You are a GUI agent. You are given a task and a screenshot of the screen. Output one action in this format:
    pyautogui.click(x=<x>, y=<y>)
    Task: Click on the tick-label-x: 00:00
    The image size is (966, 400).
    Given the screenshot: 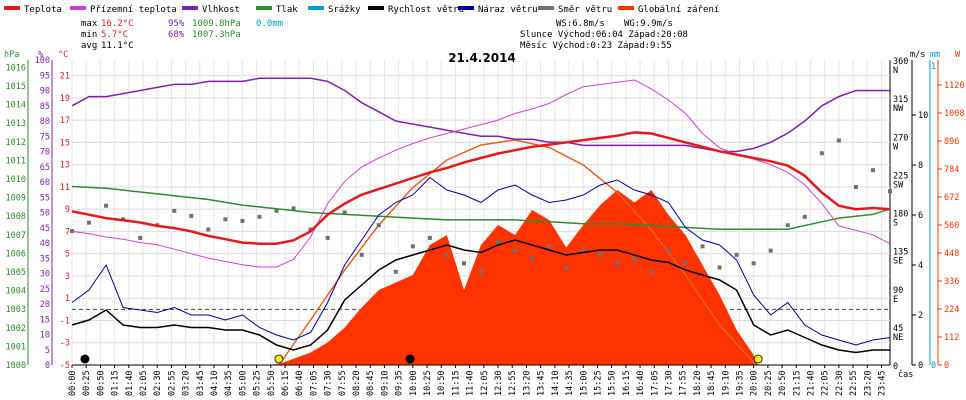 What is the action you would take?
    pyautogui.click(x=73, y=383)
    